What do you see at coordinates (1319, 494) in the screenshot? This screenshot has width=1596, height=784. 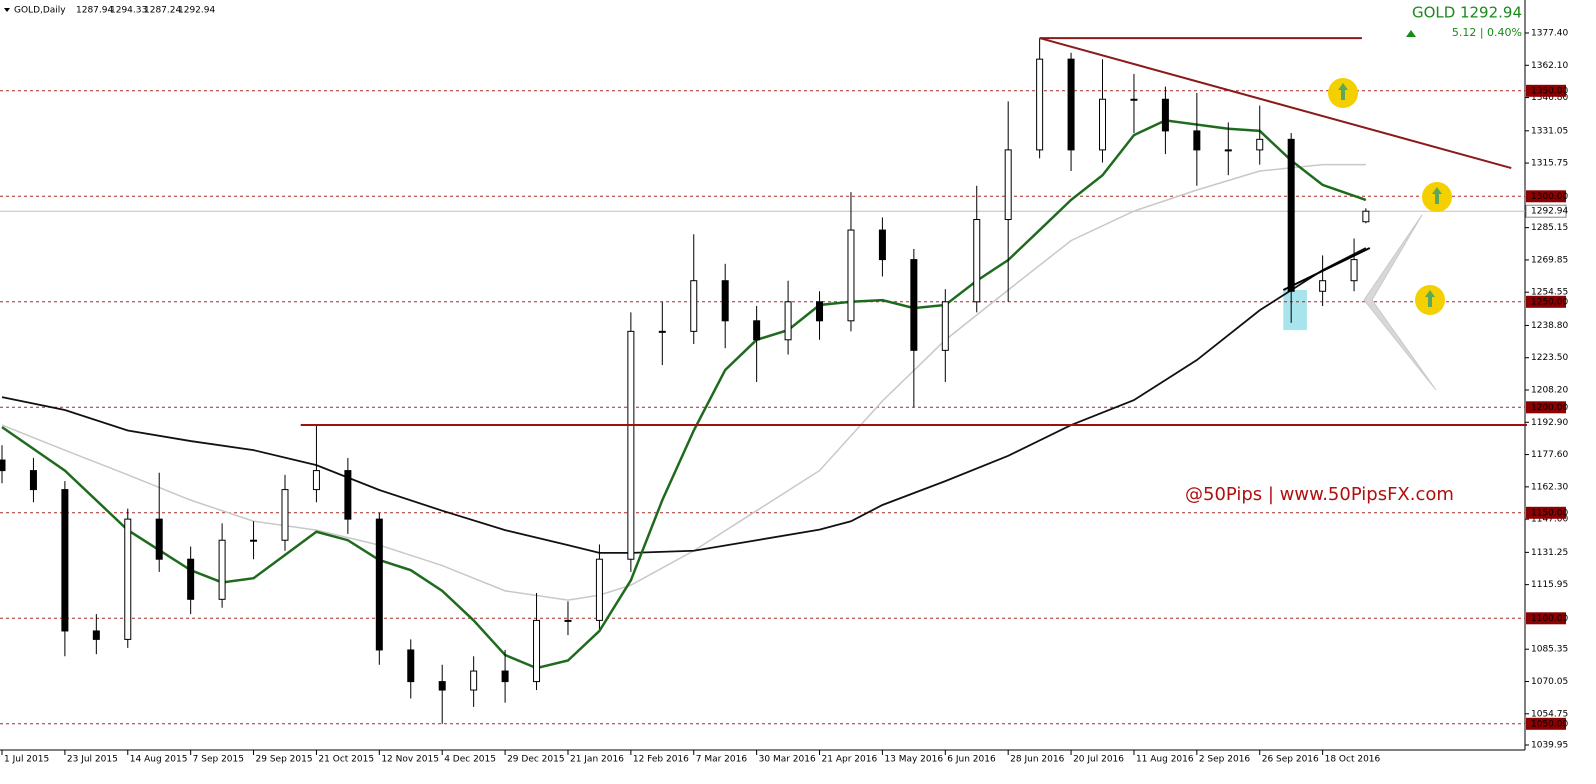 I see `annotation: @50Pips | www.50PipsFX.com` at bounding box center [1319, 494].